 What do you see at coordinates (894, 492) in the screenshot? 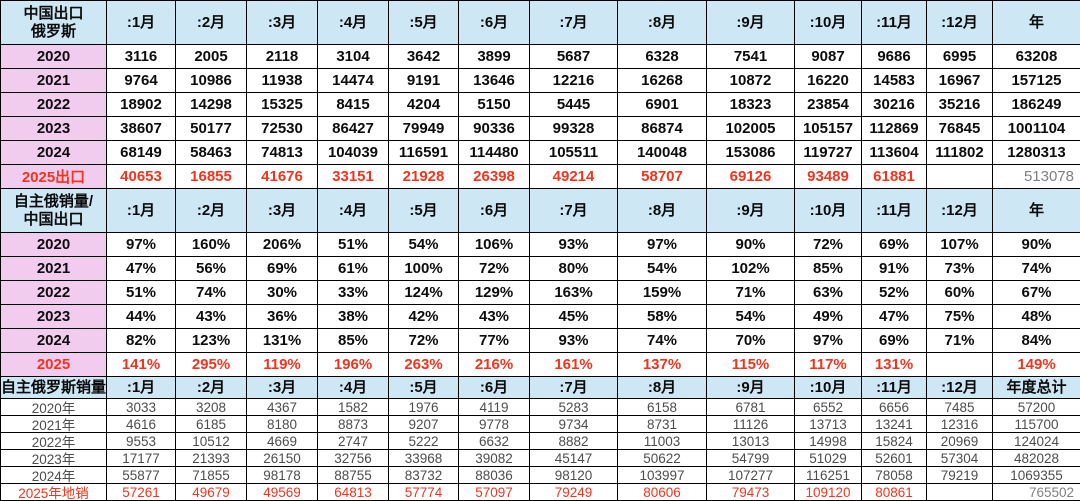
I see `data-cell: 80861` at bounding box center [894, 492].